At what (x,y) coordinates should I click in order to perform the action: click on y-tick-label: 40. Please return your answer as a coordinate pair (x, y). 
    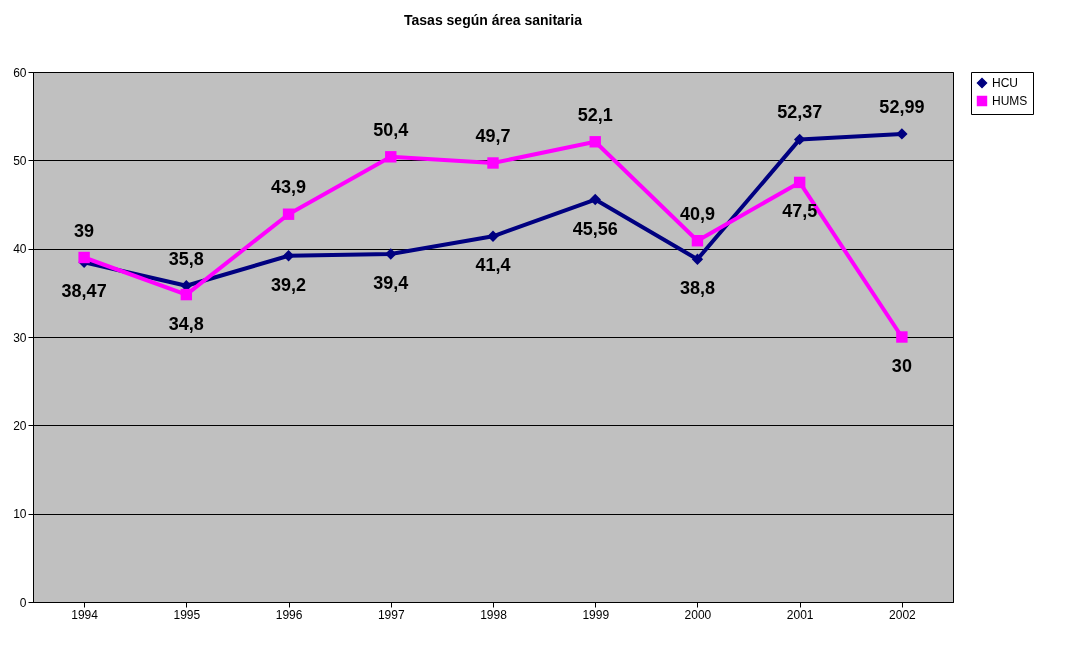
    Looking at the image, I should click on (20, 249).